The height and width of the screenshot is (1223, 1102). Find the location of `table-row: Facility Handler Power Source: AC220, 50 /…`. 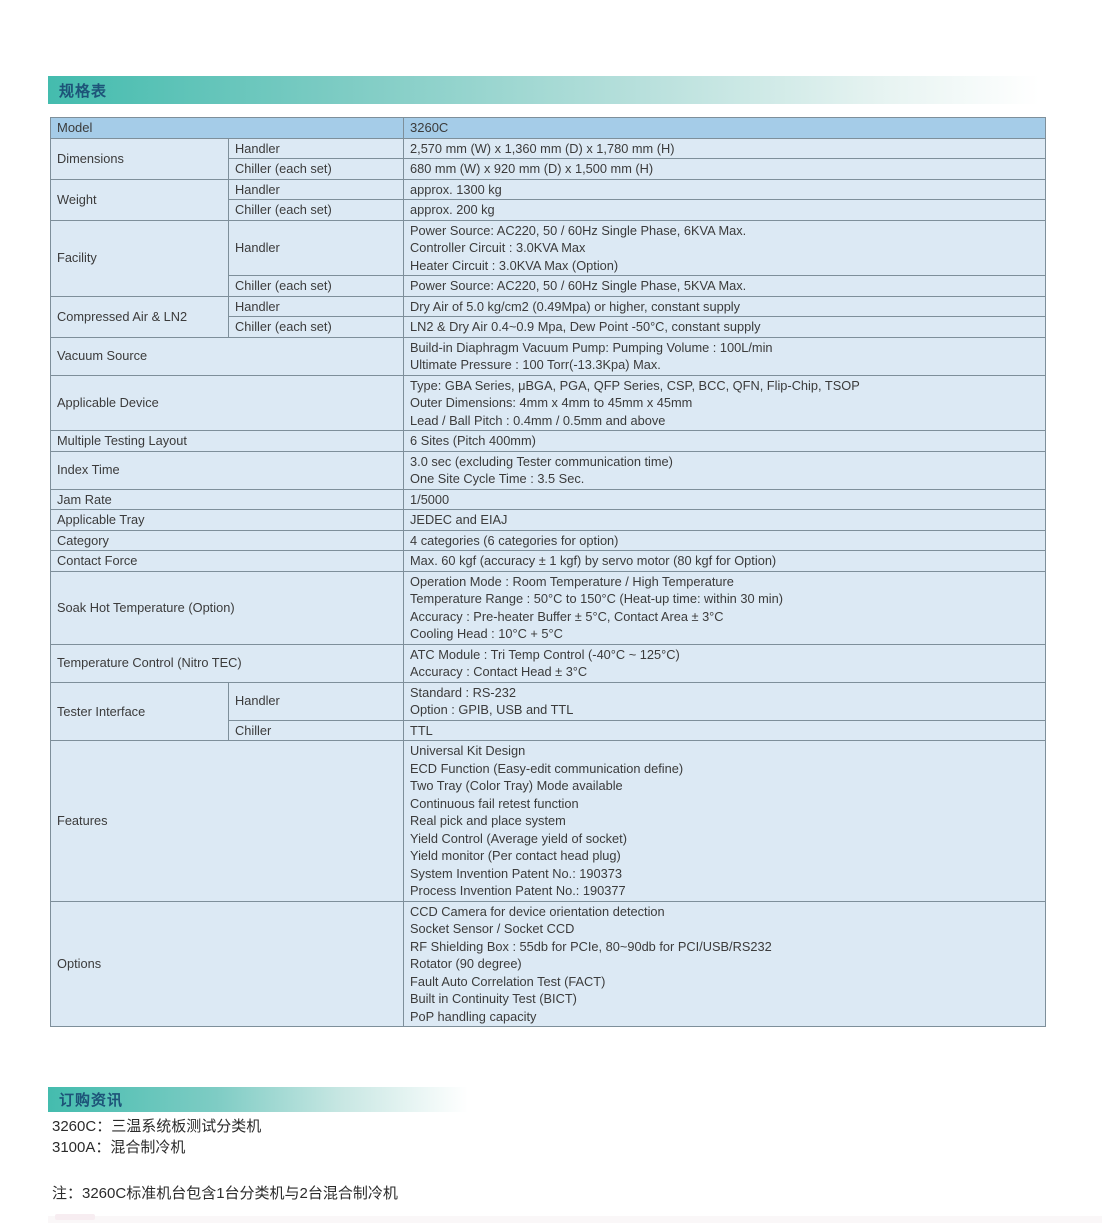

table-row: Facility Handler Power Source: AC220, 50 /… is located at coordinates (548, 258).